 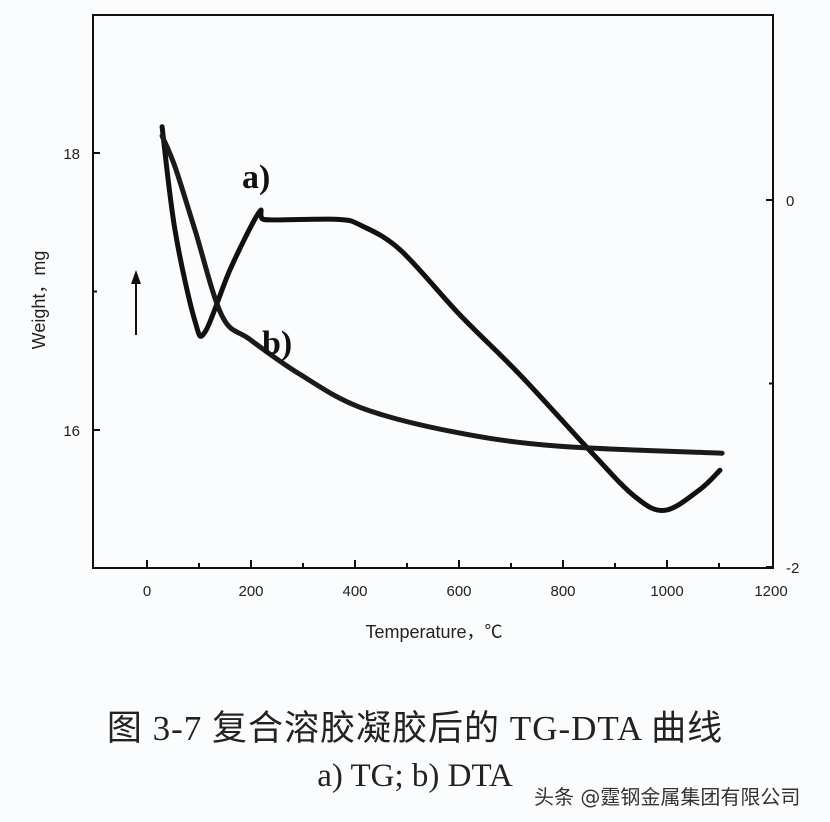 What do you see at coordinates (433, 632) in the screenshot?
I see `x-axis-title: Temperature，℃` at bounding box center [433, 632].